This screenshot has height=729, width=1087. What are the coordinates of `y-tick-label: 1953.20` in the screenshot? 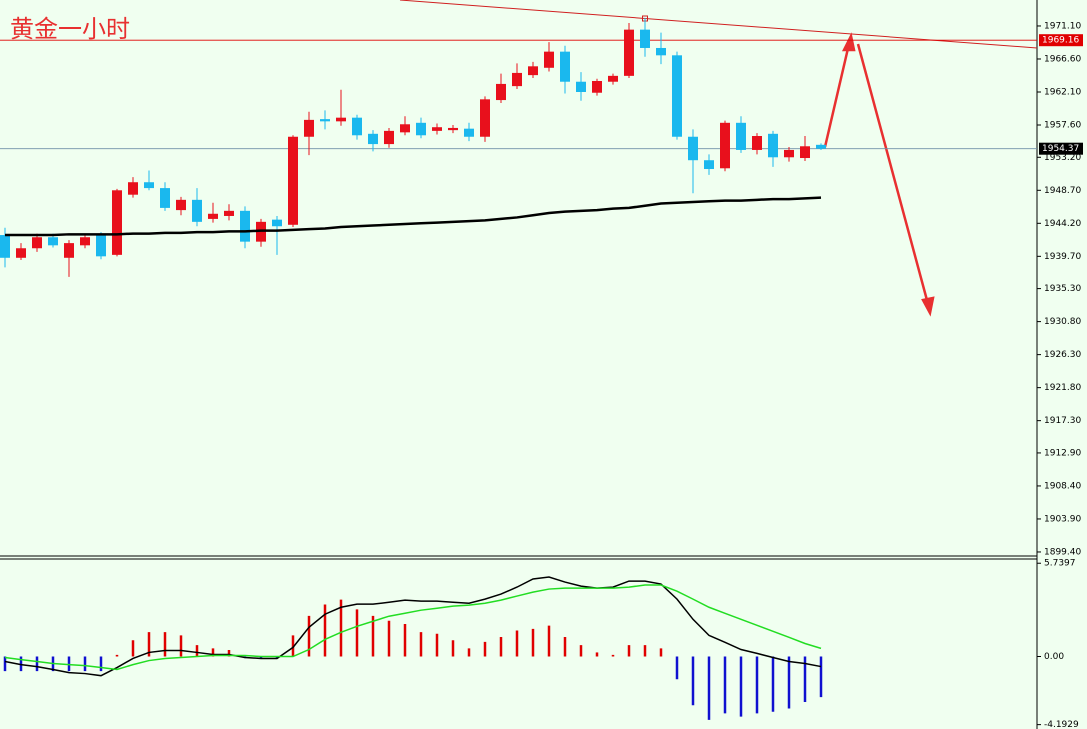 It's located at (1062, 158).